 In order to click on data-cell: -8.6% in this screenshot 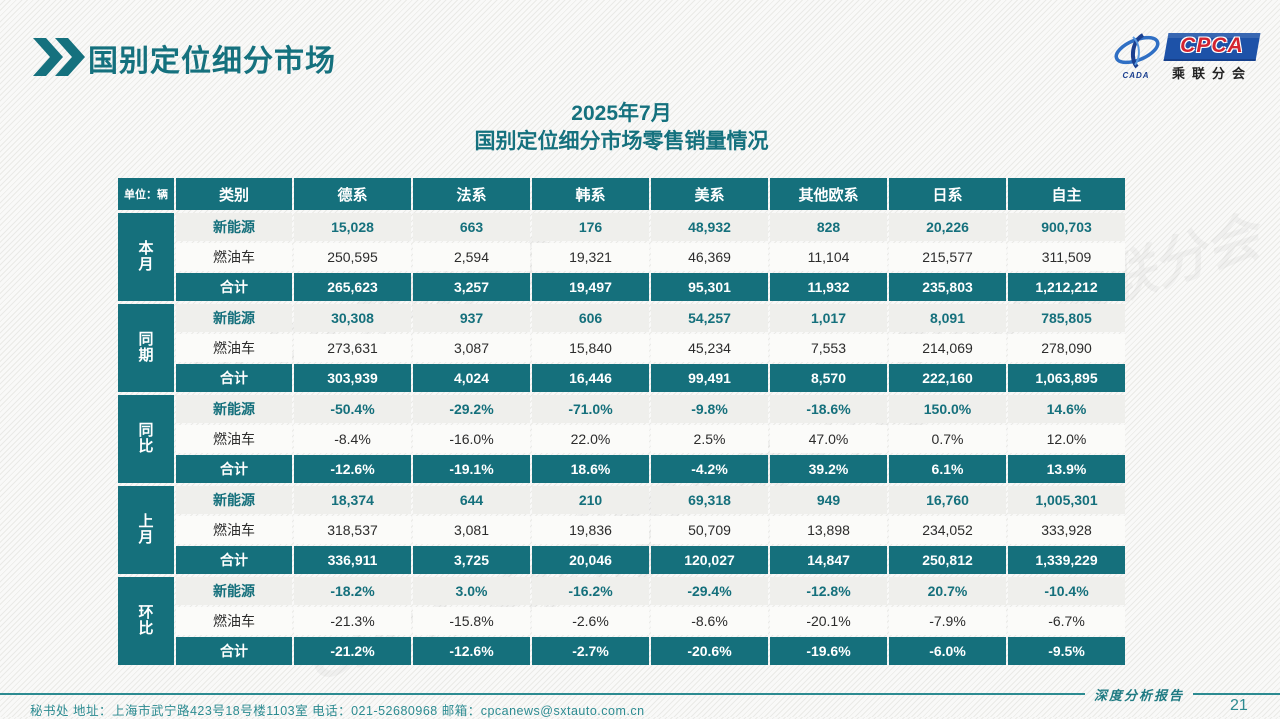, I will do `click(709, 621)`.